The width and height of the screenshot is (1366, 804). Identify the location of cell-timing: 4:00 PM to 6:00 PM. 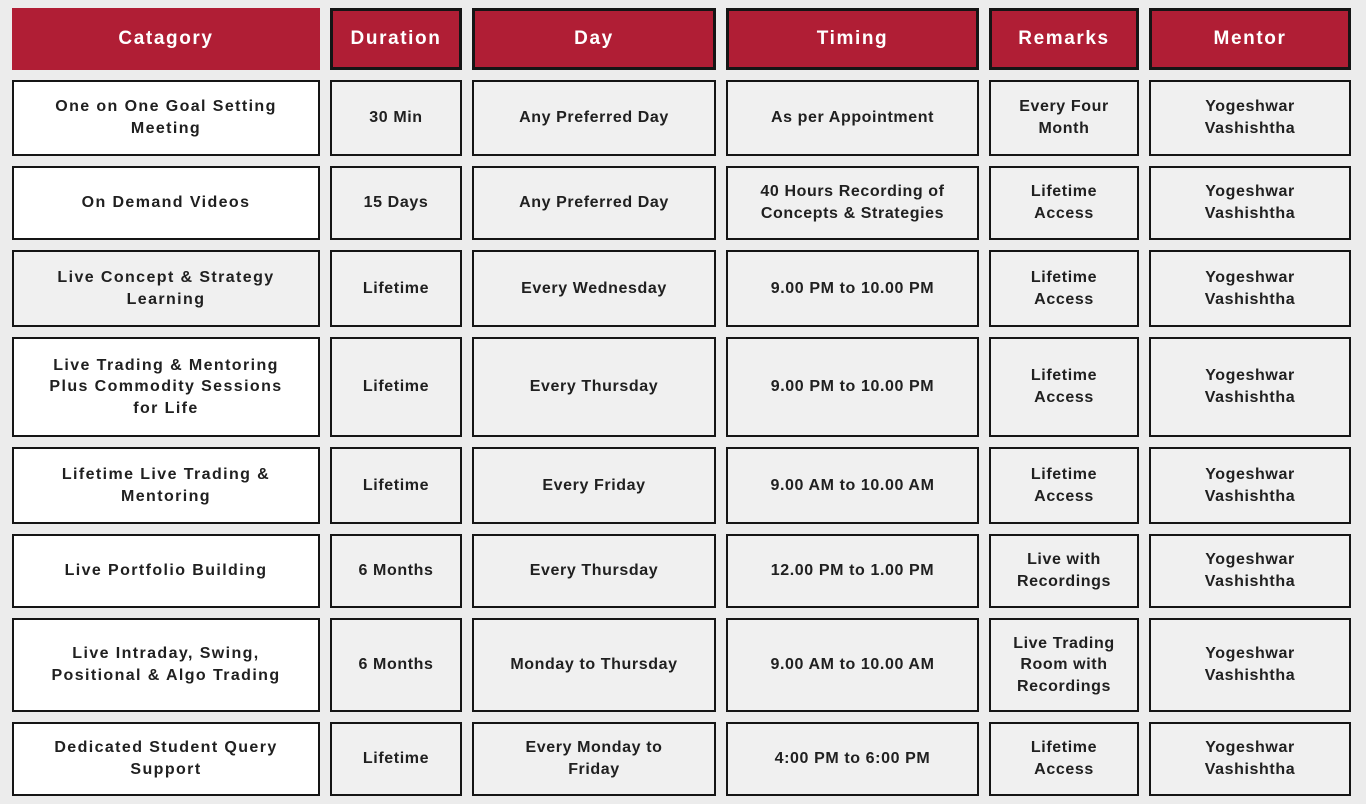
(852, 759).